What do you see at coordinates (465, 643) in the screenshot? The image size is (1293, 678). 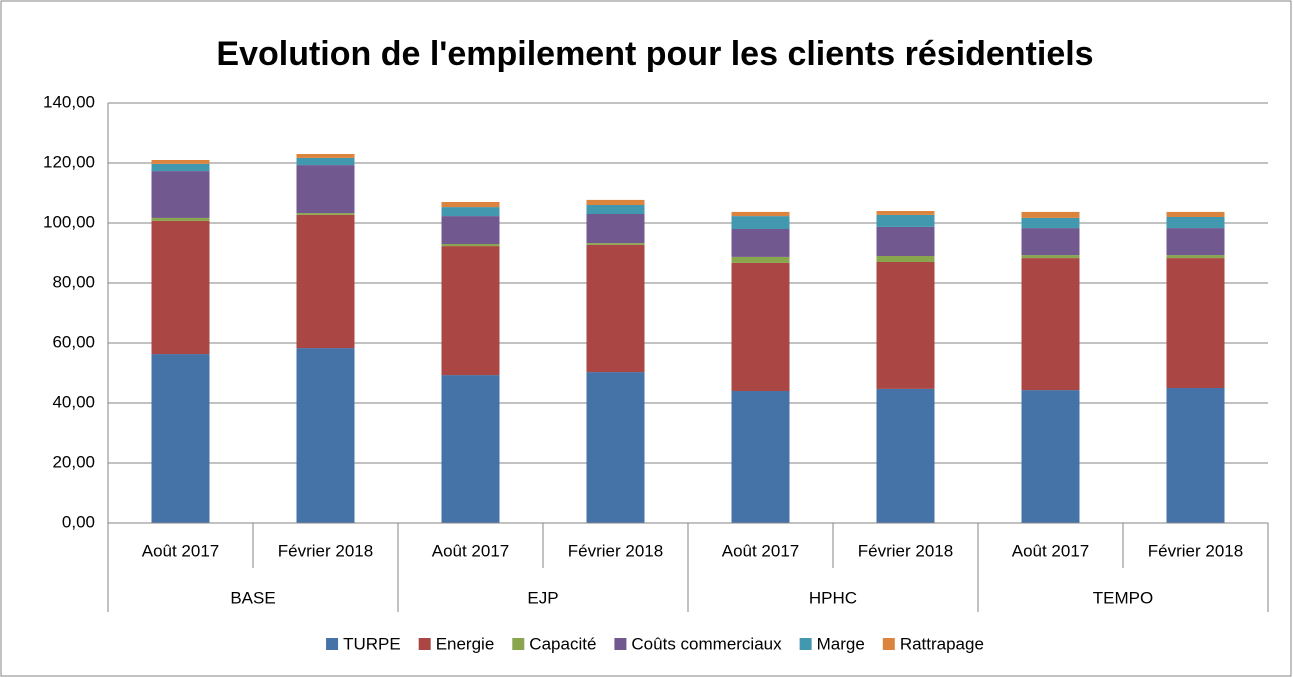 I see `legend-label: Energie` at bounding box center [465, 643].